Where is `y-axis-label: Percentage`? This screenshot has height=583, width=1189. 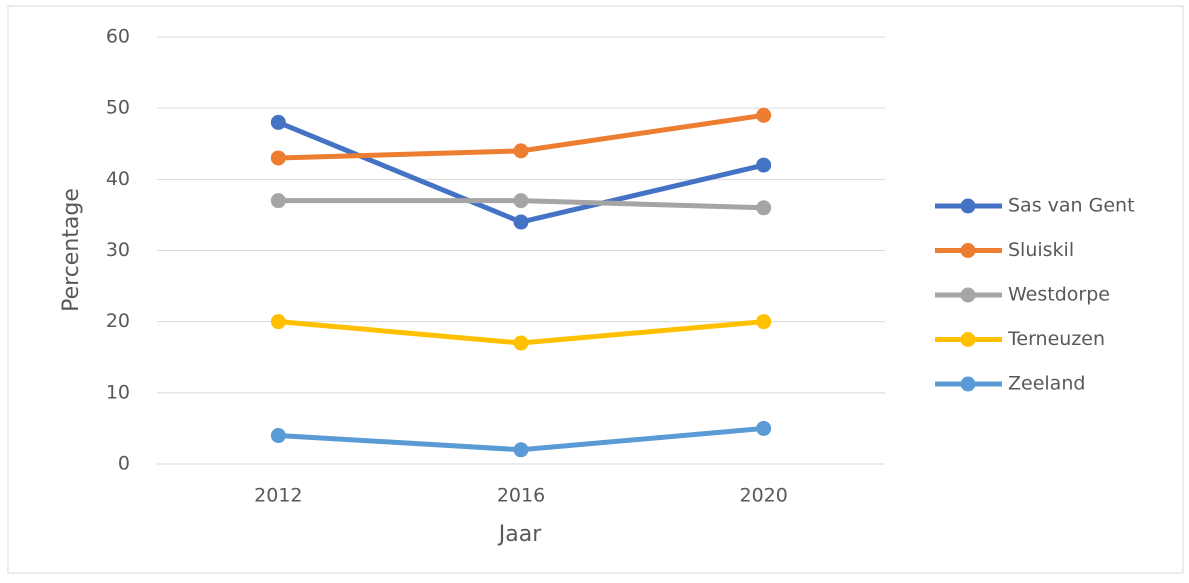
y-axis-label: Percentage is located at coordinates (71, 250).